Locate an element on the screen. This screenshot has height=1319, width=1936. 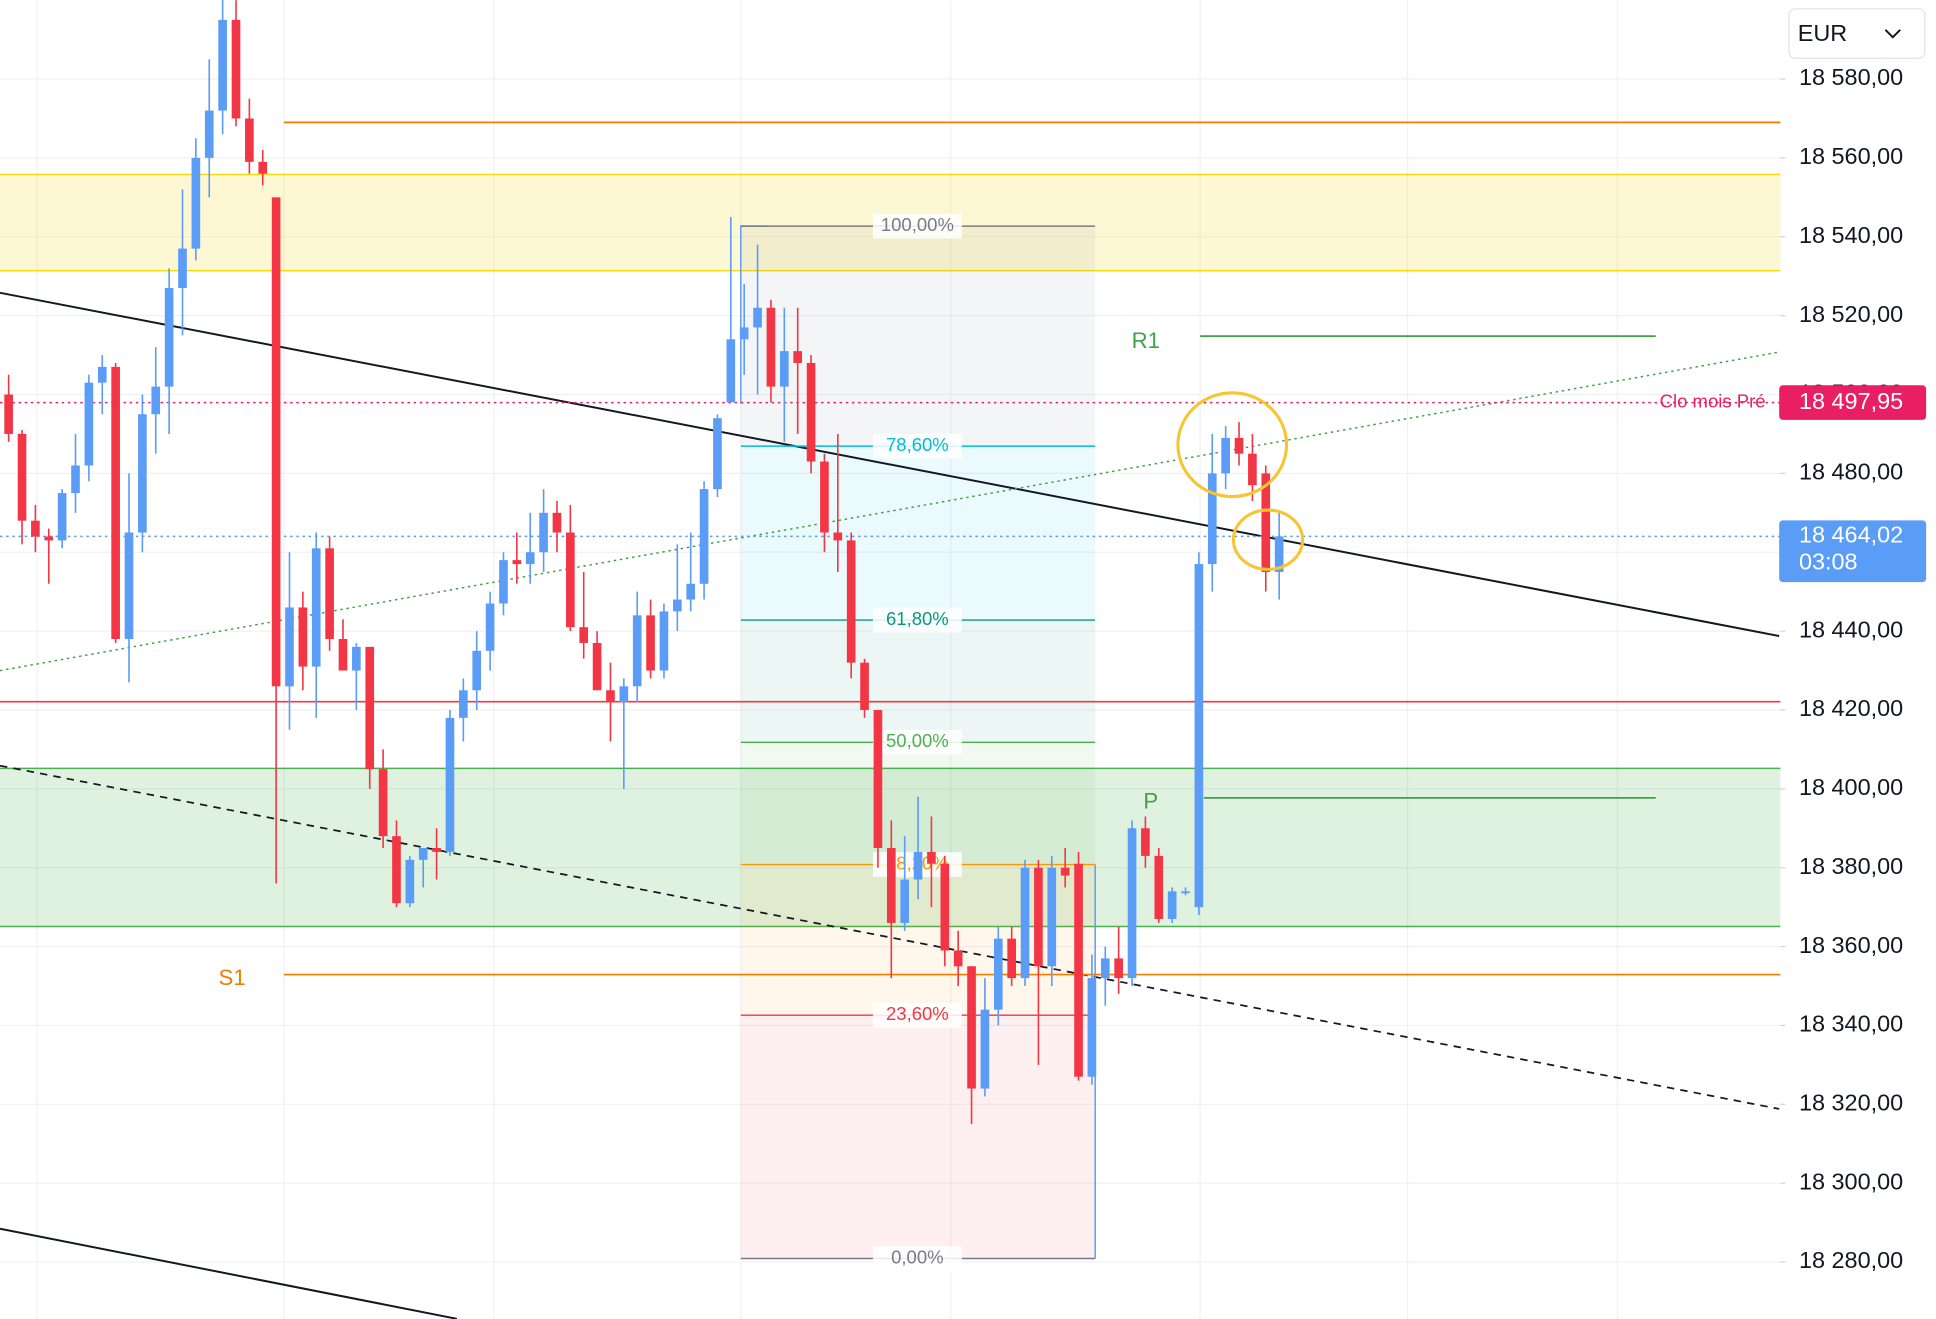
fib-label: 61,80% is located at coordinates (917, 618).